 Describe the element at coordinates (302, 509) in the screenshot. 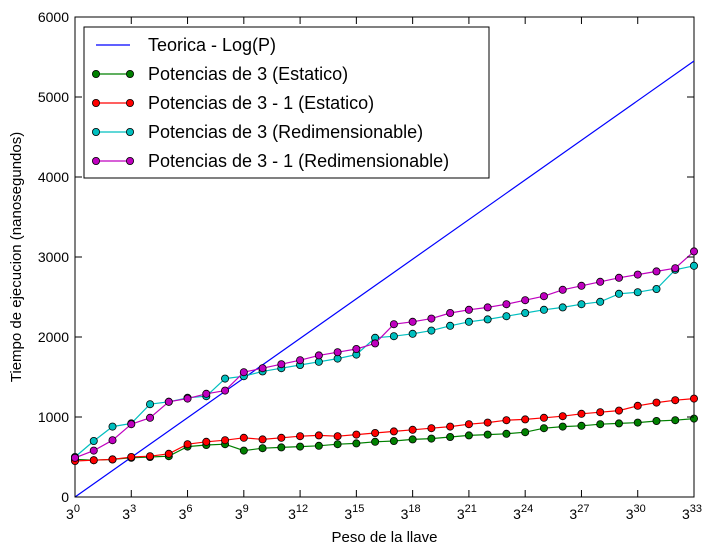

I see `x-tick-exponent: 12` at that location.